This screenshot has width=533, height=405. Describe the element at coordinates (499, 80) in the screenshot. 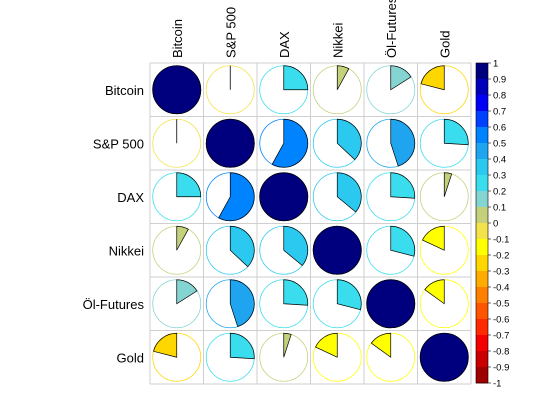

I see `colorbar-tick-label: 0.9` at that location.